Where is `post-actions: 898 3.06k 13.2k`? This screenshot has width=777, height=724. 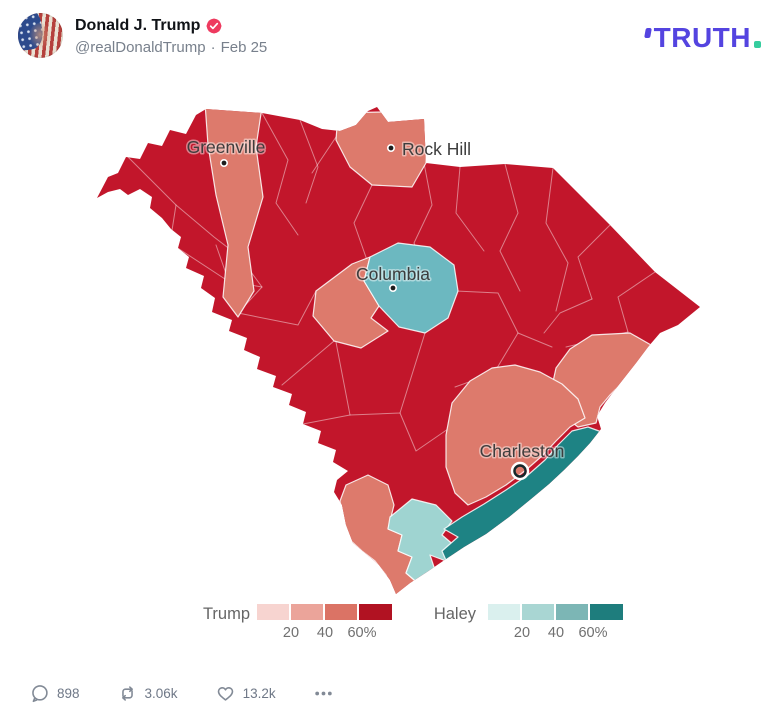
post-actions: 898 3.06k 13.2k is located at coordinates (200, 693).